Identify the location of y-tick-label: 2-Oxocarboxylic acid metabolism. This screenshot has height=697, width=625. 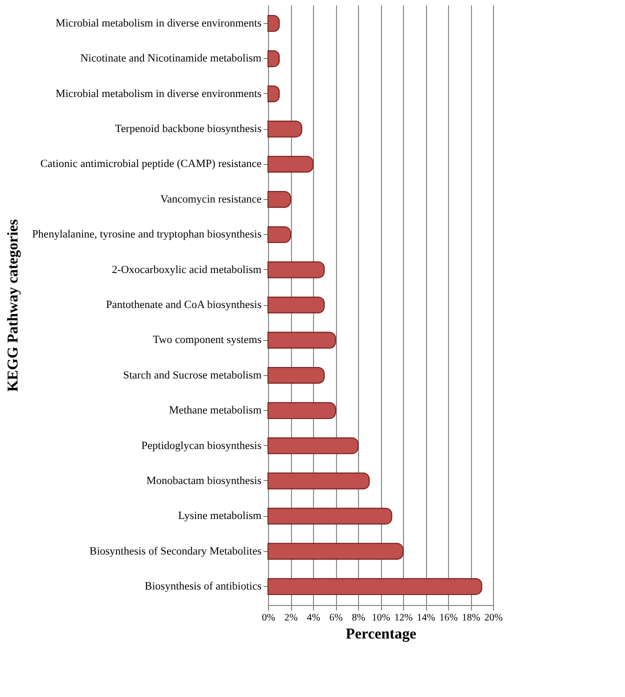
(187, 270).